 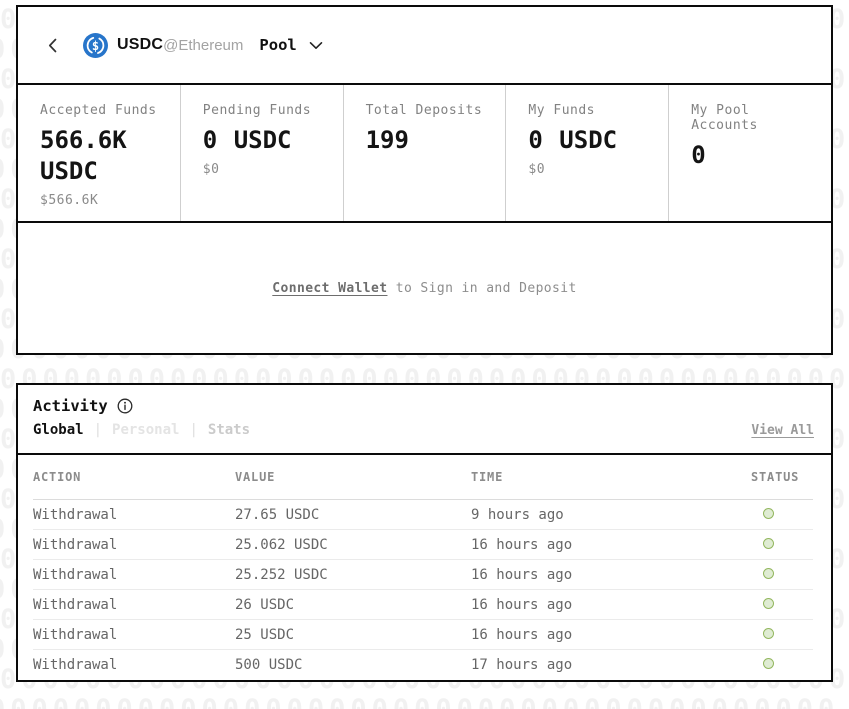 I want to click on cell-value: 25.252 USDC, so click(x=281, y=574).